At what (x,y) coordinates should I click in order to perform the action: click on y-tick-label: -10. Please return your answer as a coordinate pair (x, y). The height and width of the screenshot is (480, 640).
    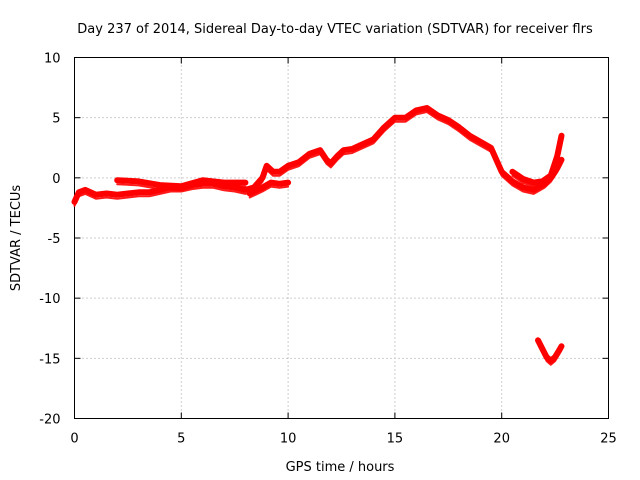
    Looking at the image, I should click on (49, 299).